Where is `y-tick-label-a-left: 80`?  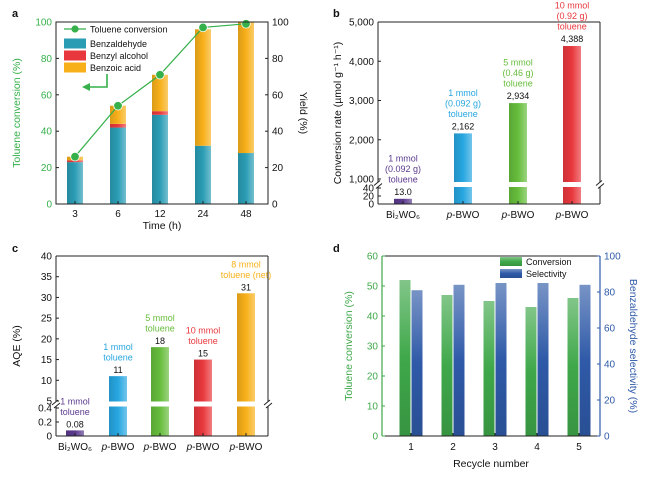
y-tick-label-a-left: 80 is located at coordinates (47, 59).